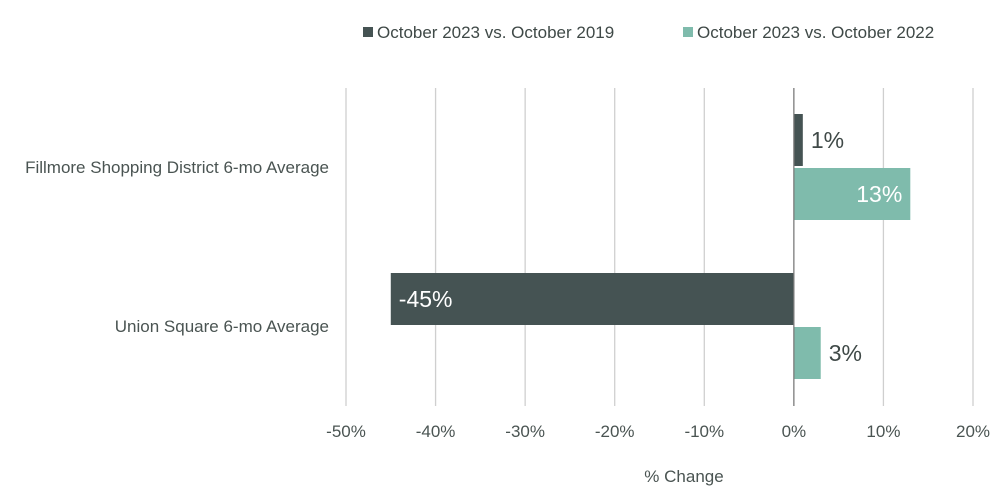 Image resolution: width=1000 pixels, height=496 pixels. I want to click on x-tick-label: 0%, so click(794, 431).